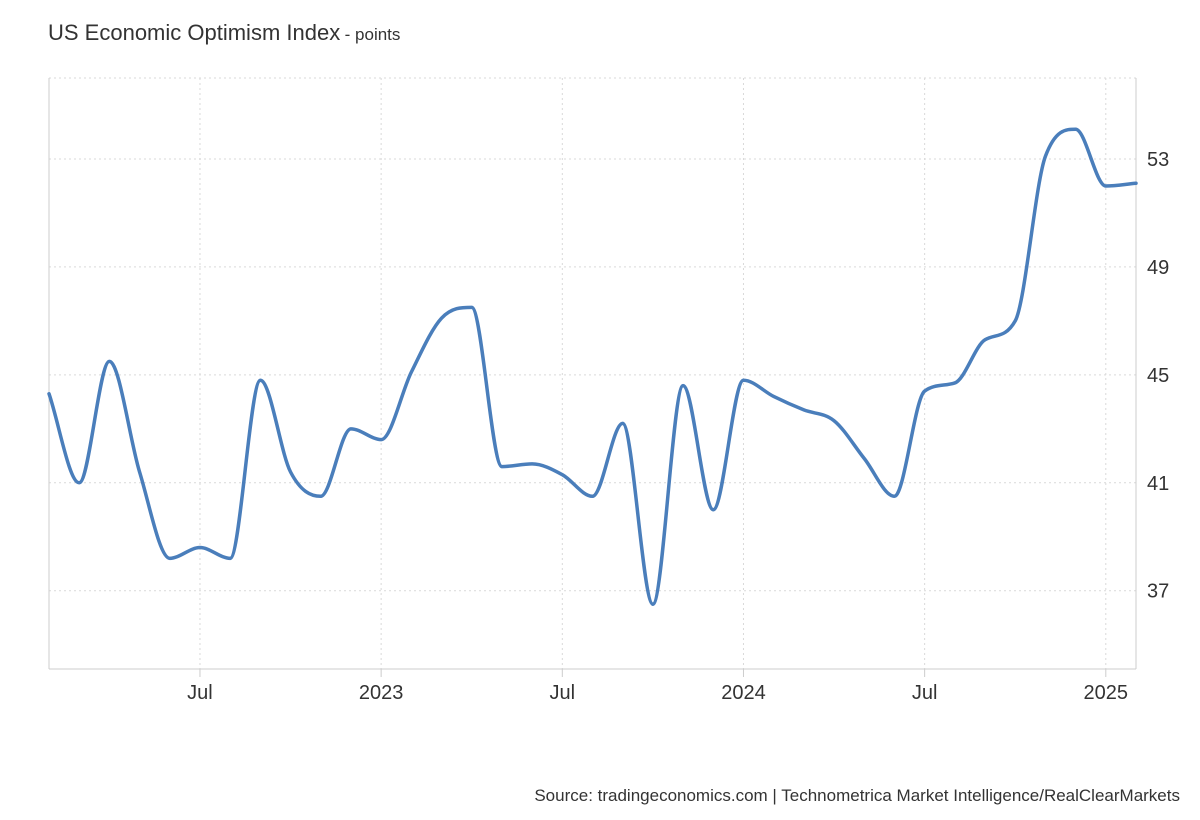 This screenshot has width=1200, height=820. I want to click on y-tick-label: 41, so click(1158, 484).